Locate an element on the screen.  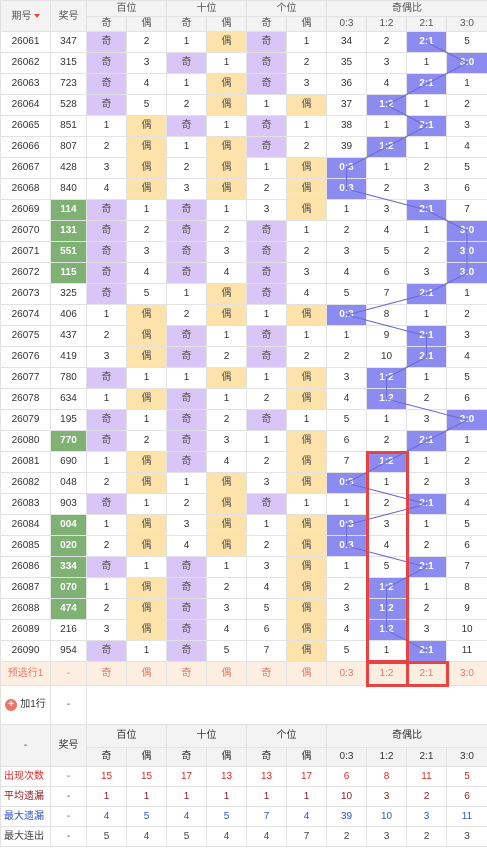
number-cell: 474 is located at coordinates (68, 609).